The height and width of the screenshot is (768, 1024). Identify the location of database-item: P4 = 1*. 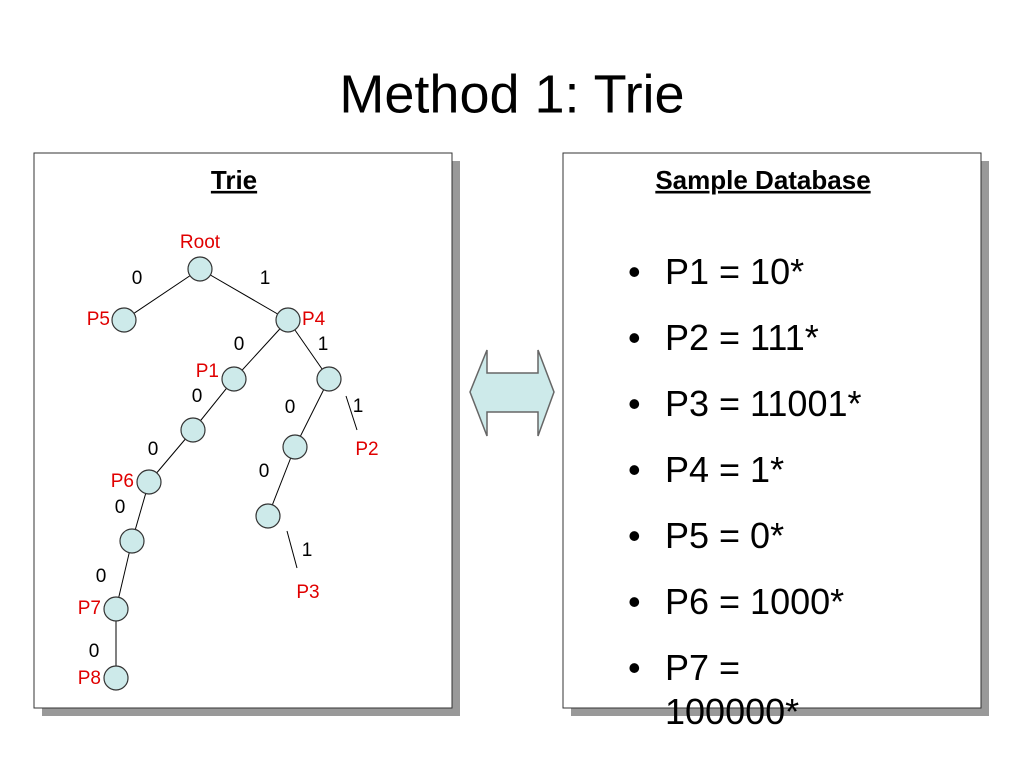
(750, 470).